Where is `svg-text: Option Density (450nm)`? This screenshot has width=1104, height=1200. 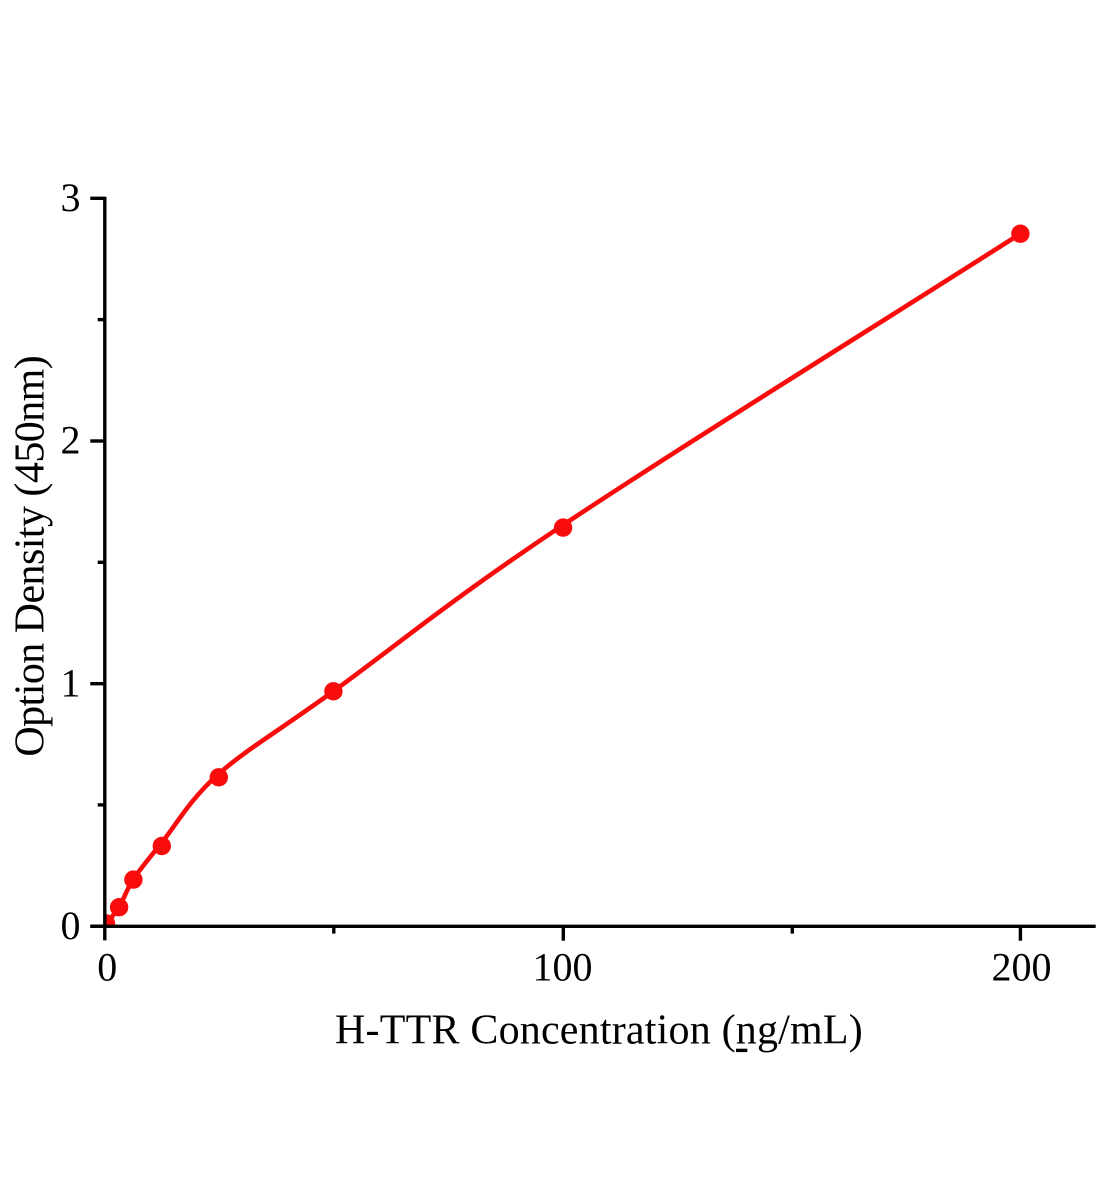
svg-text: Option Density (450nm) is located at coordinates (31, 556).